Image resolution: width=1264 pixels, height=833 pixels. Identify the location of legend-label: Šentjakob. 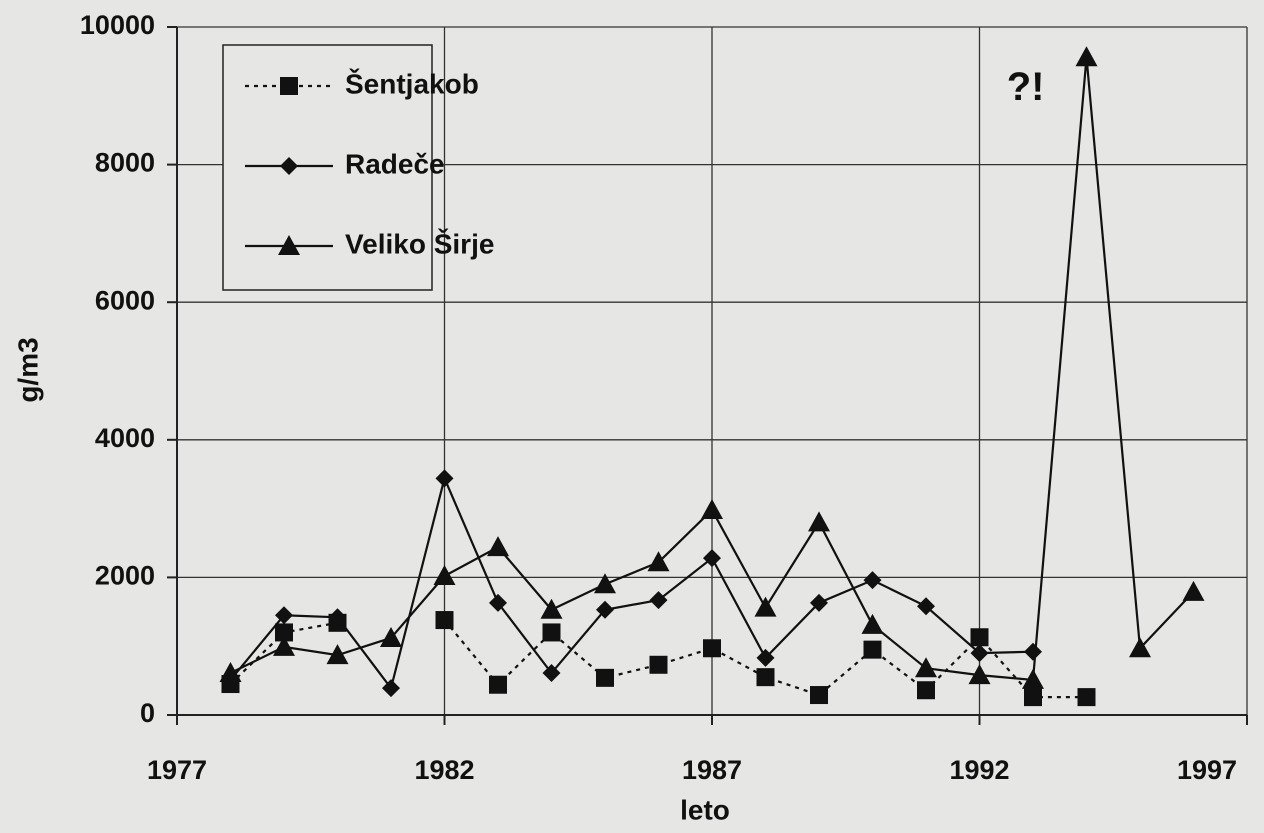
(412, 83).